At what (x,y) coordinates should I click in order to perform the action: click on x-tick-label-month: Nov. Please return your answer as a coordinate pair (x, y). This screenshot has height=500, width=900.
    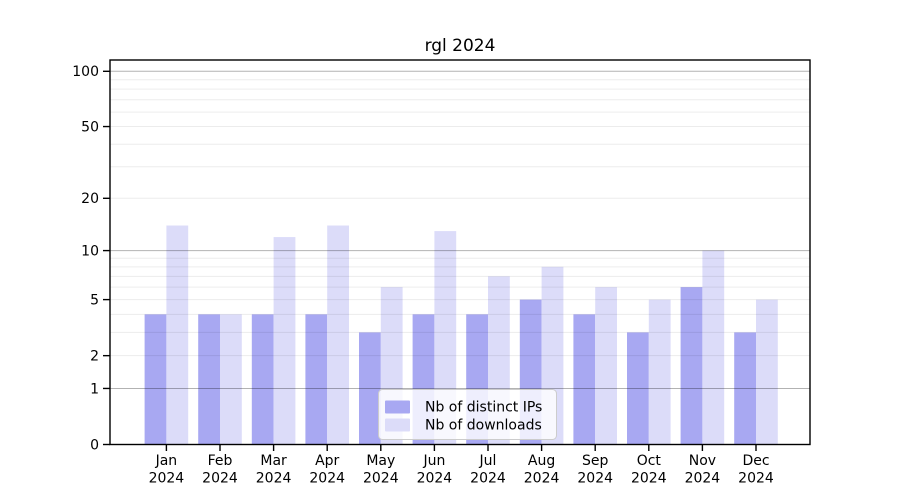
    Looking at the image, I should click on (702, 461).